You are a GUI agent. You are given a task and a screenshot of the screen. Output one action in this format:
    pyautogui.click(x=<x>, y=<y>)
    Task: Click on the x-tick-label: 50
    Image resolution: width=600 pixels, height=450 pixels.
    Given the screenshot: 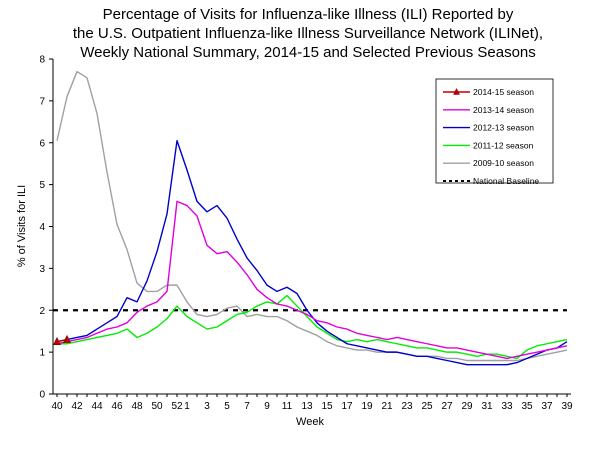 What is the action you would take?
    pyautogui.click(x=157, y=406)
    